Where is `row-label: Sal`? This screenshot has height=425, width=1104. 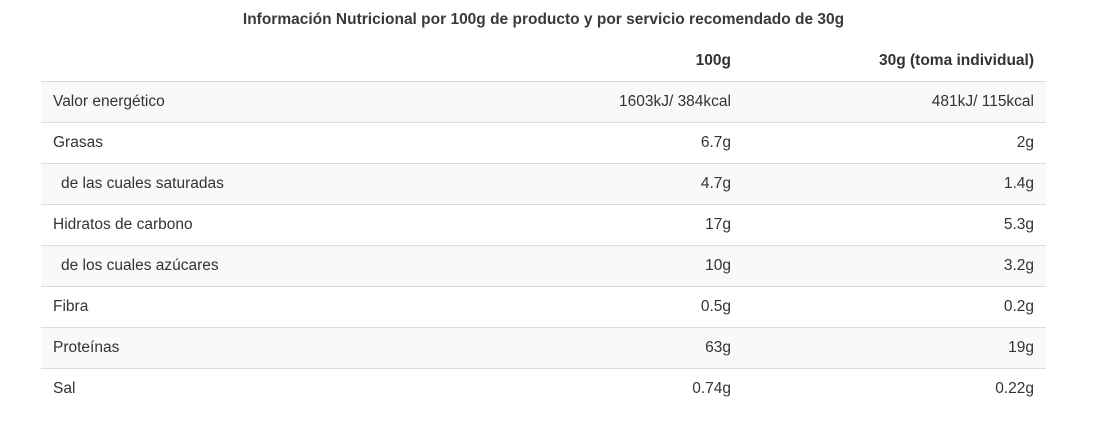
row-label: Sal is located at coordinates (241, 388).